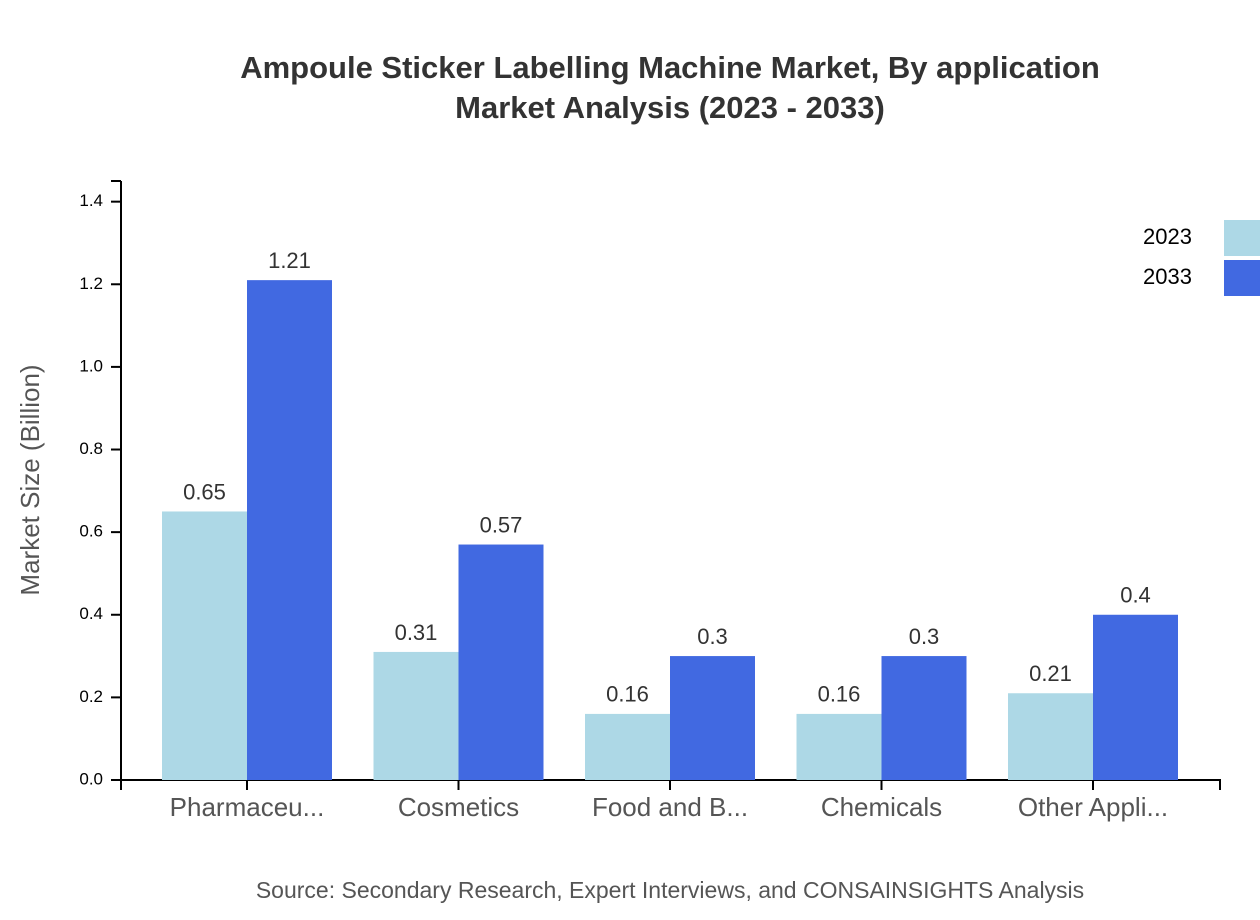  I want to click on value-label: 0.31, so click(416, 632).